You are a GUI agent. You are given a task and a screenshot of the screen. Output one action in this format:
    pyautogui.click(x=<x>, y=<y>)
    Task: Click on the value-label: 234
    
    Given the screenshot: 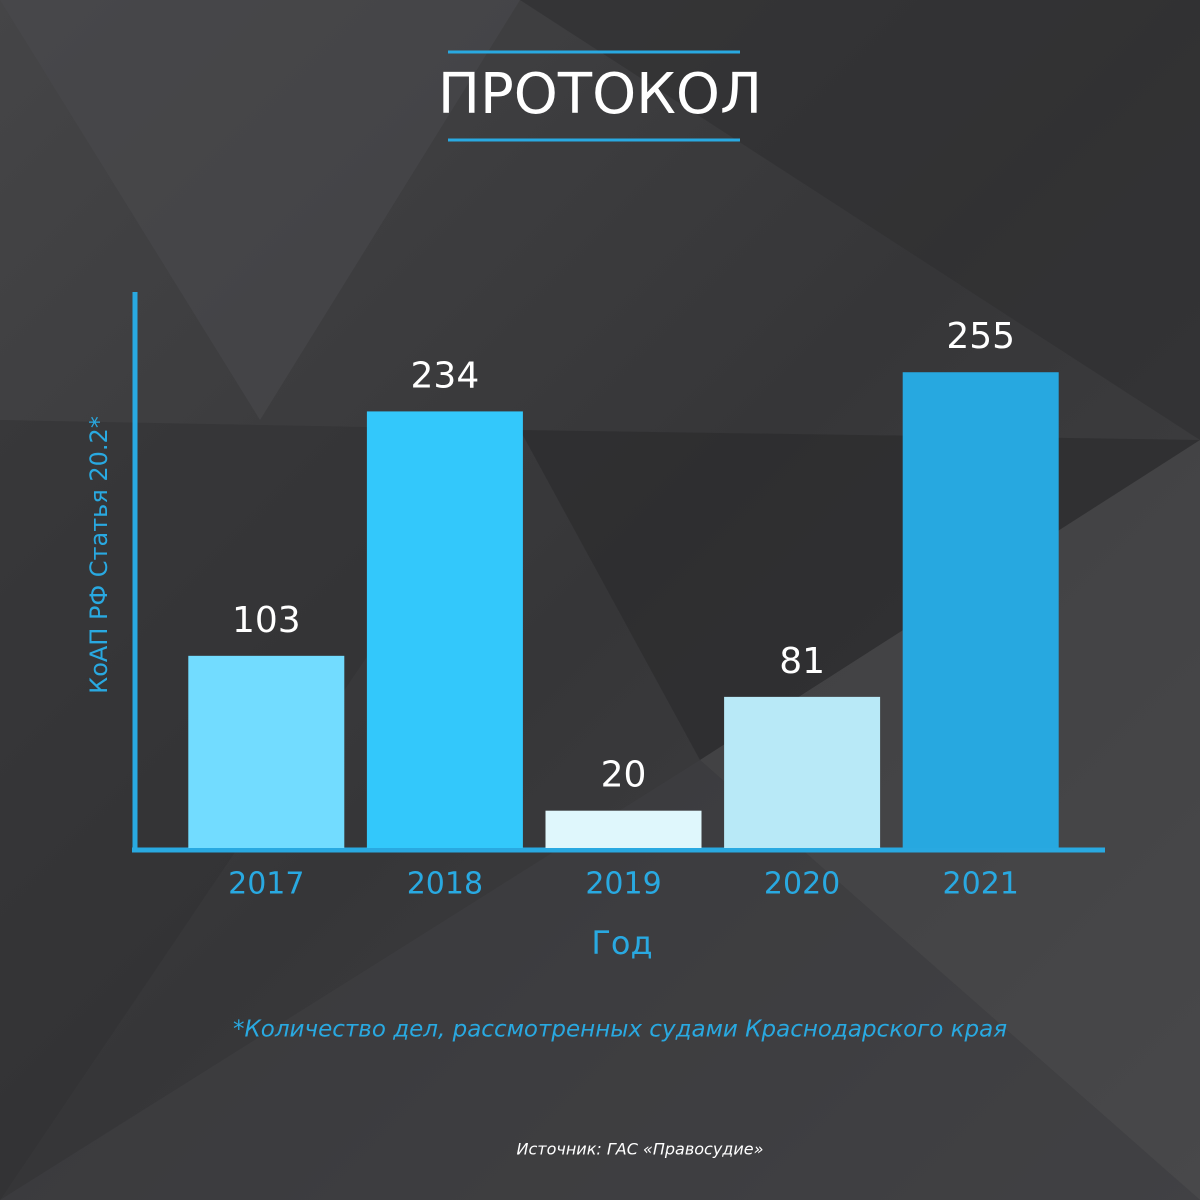 What is the action you would take?
    pyautogui.click(x=445, y=375)
    